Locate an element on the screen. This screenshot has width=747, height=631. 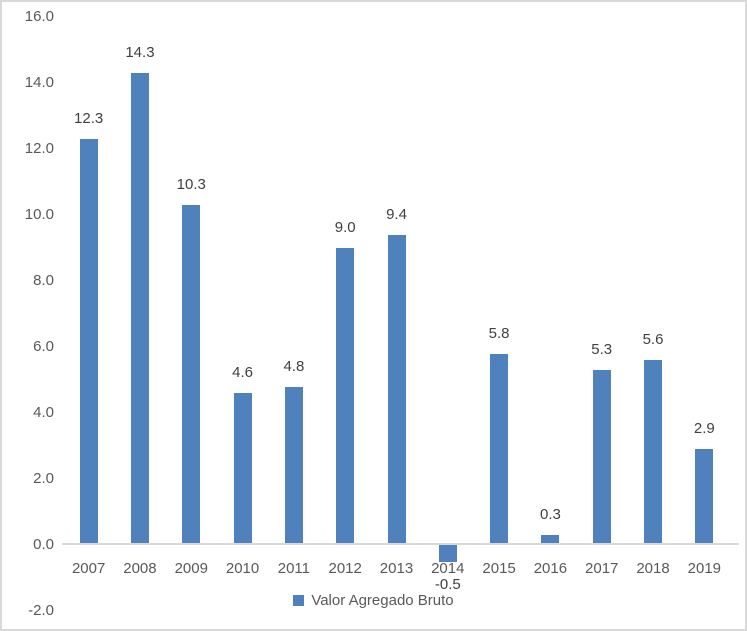
x-axis-tick-label: 2009 is located at coordinates (191, 568).